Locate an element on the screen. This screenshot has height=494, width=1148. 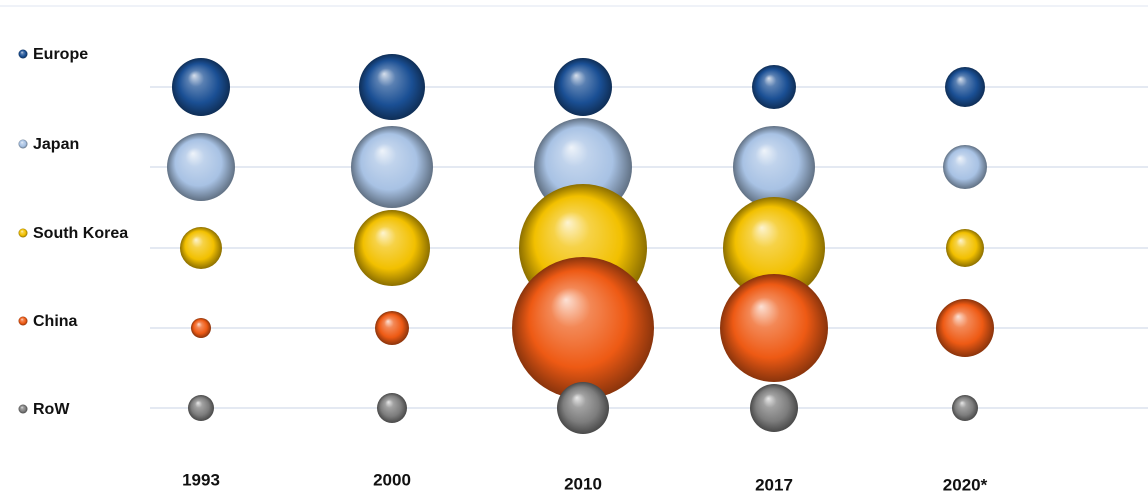
bubble-europe-2020 is located at coordinates (965, 87).